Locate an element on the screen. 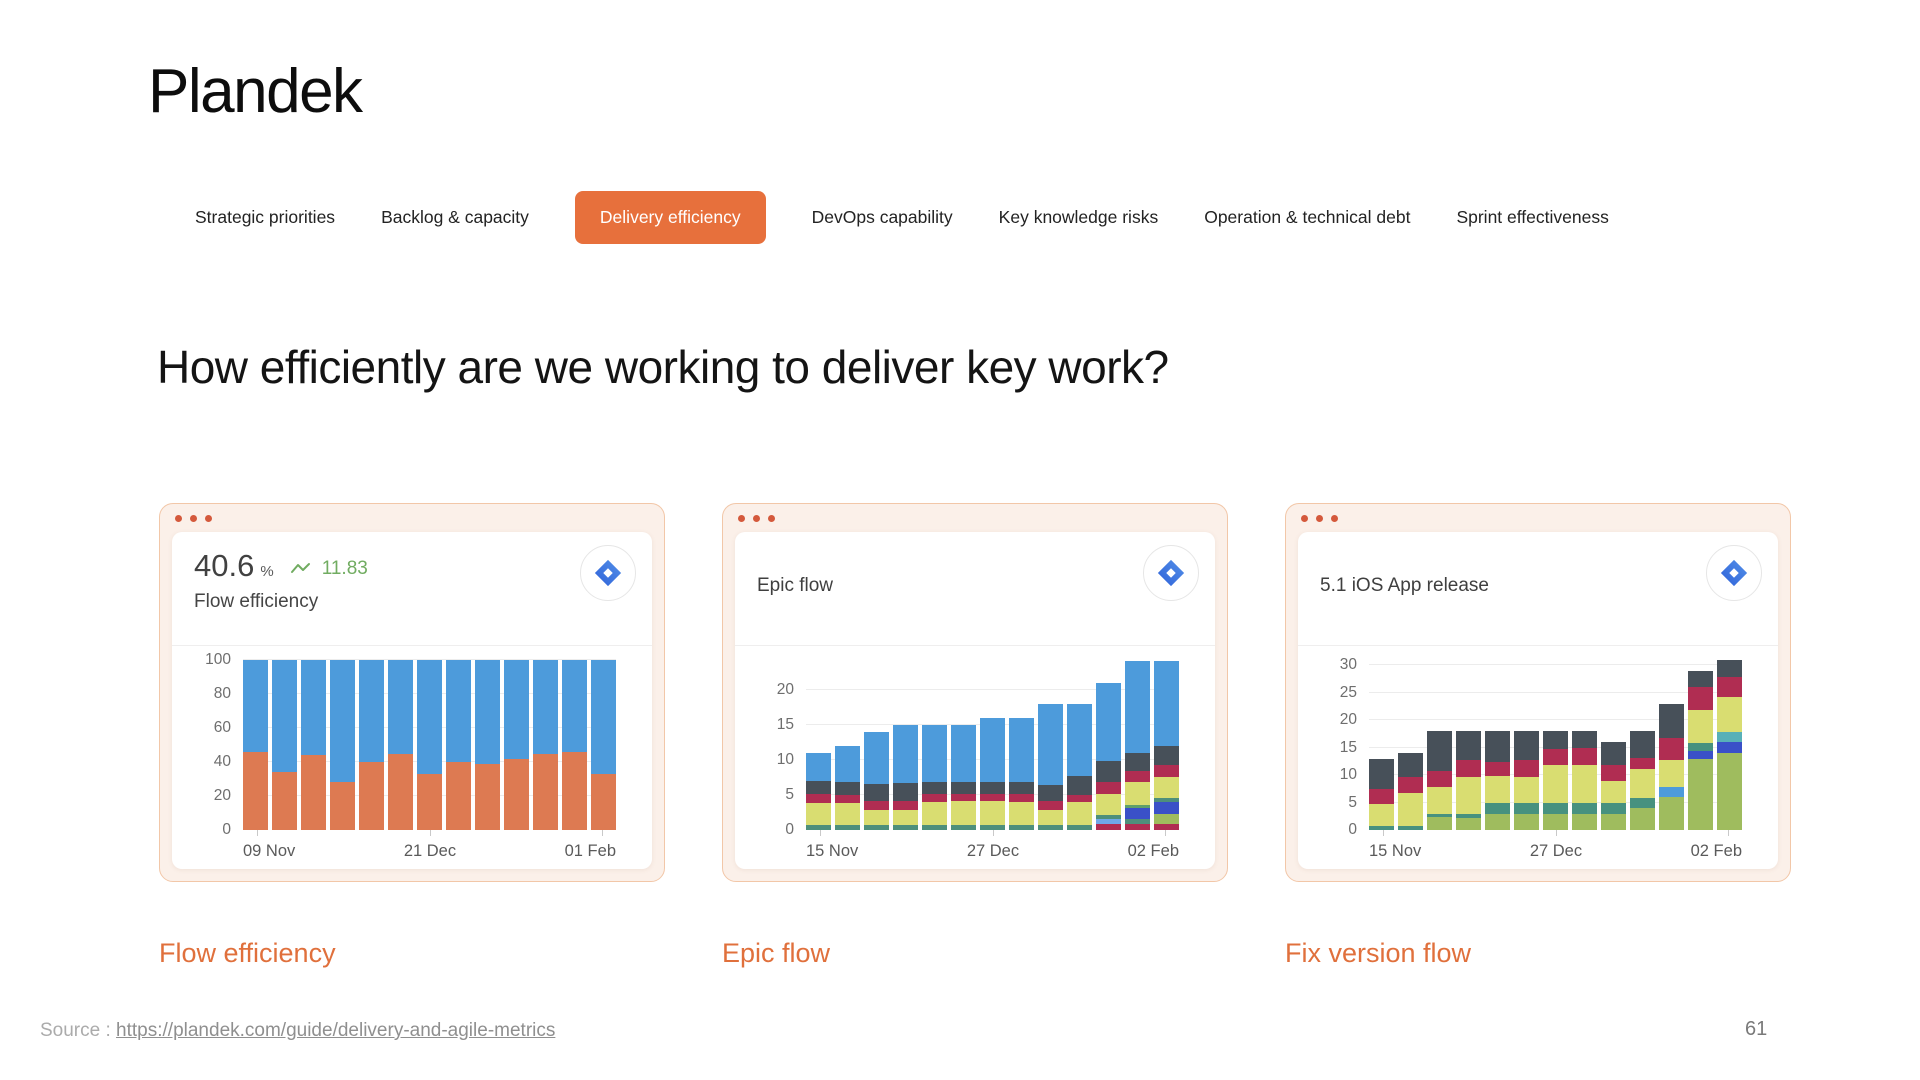 The width and height of the screenshot is (1920, 1080). card-fix-version-flow: 5.1 iOS App release 0 5 10 15 20 25 30 is located at coordinates (1538, 736).